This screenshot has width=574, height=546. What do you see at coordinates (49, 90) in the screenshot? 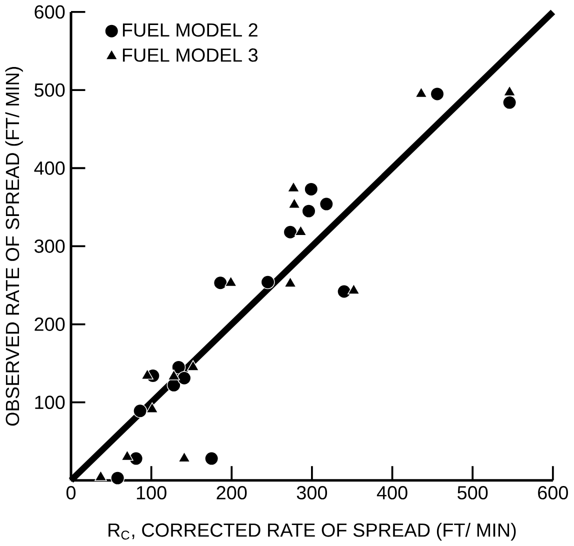
I see `y-tick-label: 500` at bounding box center [49, 90].